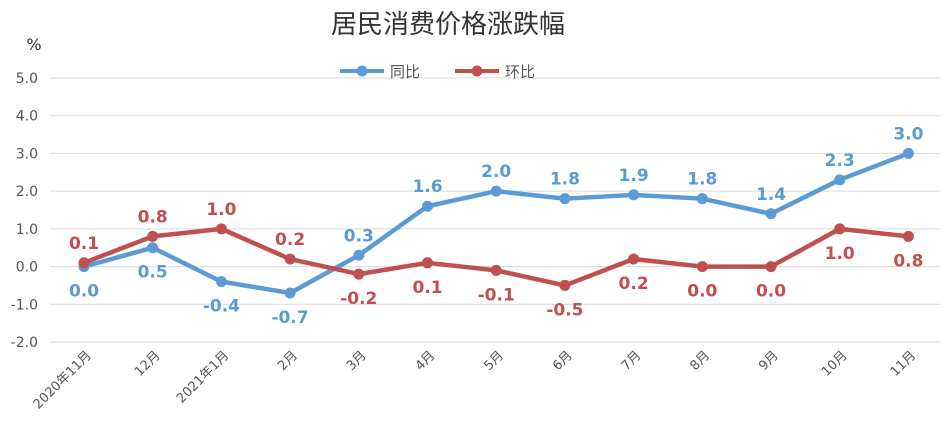 This screenshot has width=946, height=437. I want to click on data-label: 0.3, so click(359, 236).